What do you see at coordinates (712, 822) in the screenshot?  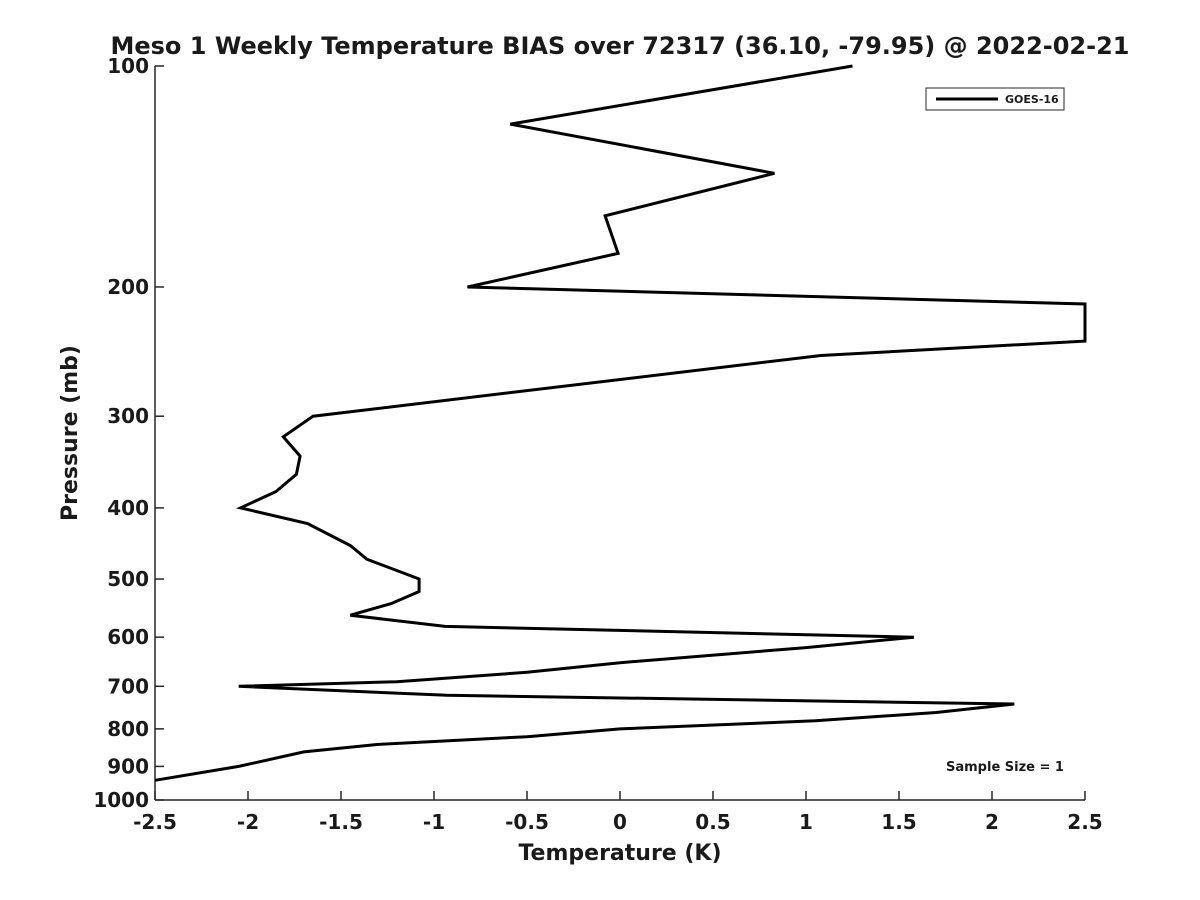 I see `x-tick-label: 0.5` at bounding box center [712, 822].